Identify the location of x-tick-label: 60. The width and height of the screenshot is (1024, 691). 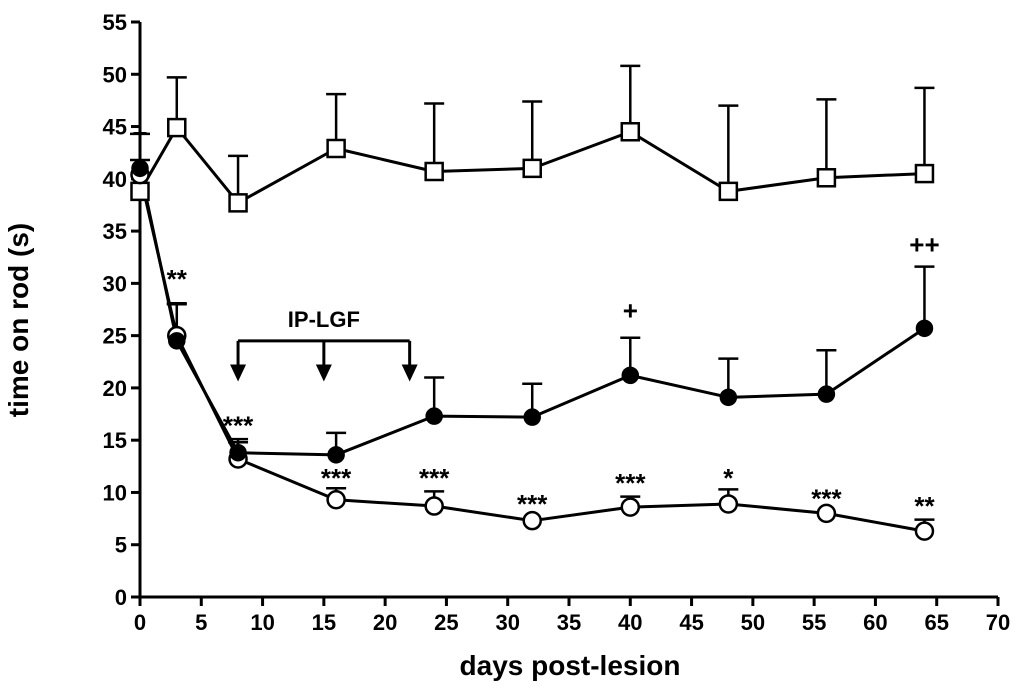
(875, 622).